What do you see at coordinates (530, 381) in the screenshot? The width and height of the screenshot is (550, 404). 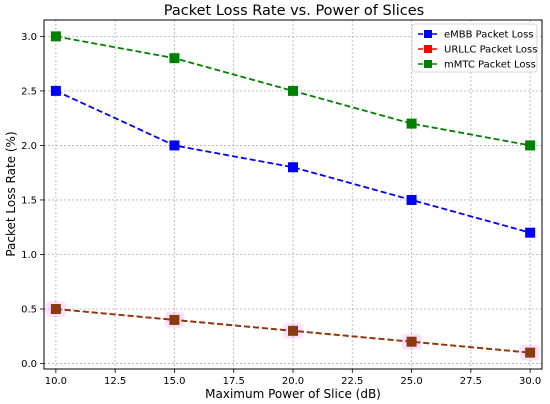 I see `x-tick-label: 30.0` at bounding box center [530, 381].